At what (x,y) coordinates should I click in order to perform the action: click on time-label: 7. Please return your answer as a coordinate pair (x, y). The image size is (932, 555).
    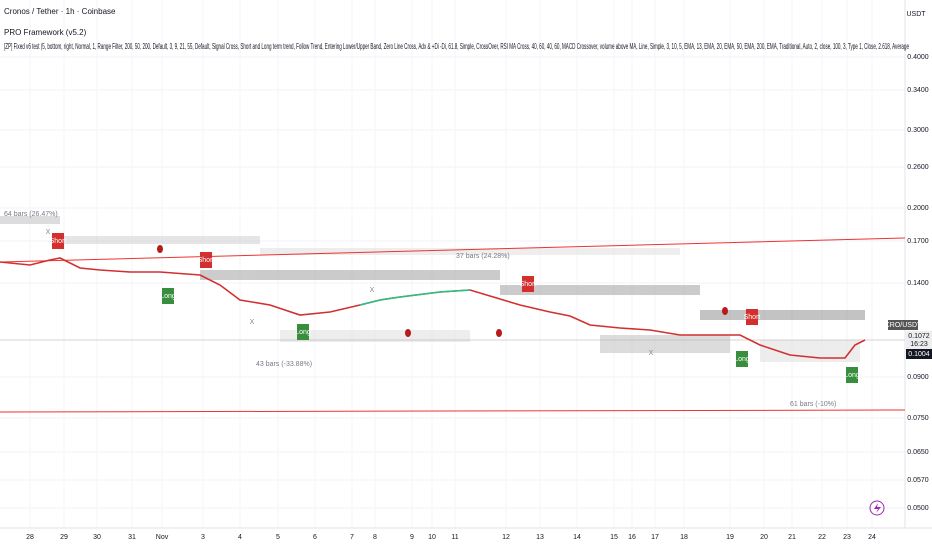
    Looking at the image, I should click on (352, 537).